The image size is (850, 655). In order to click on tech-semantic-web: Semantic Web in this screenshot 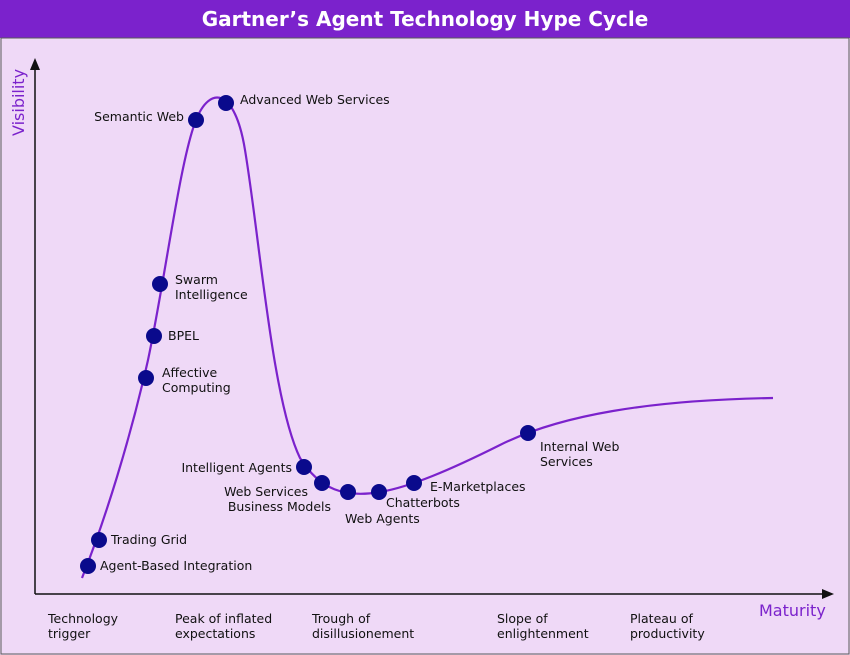, I will do `click(149, 118)`.